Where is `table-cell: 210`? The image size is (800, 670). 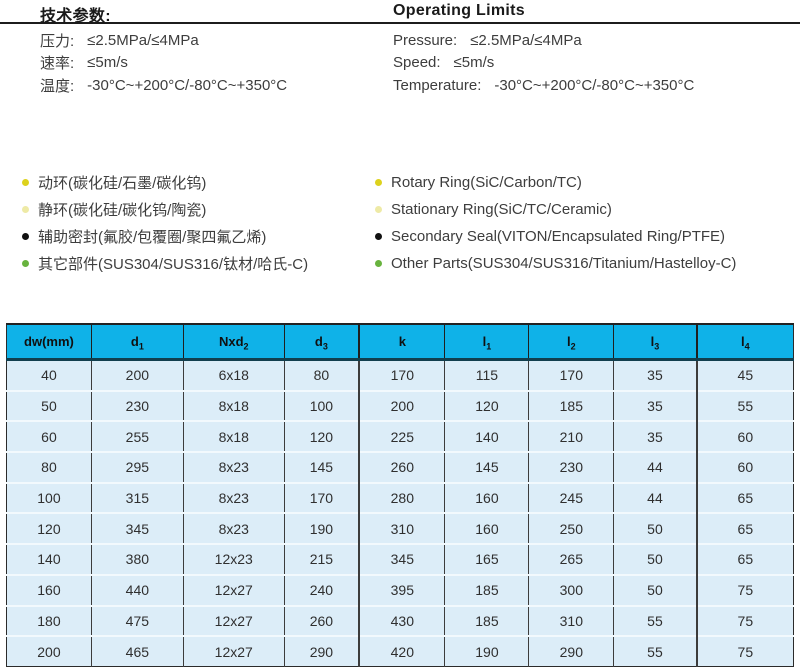
table-cell: 210 is located at coordinates (571, 436).